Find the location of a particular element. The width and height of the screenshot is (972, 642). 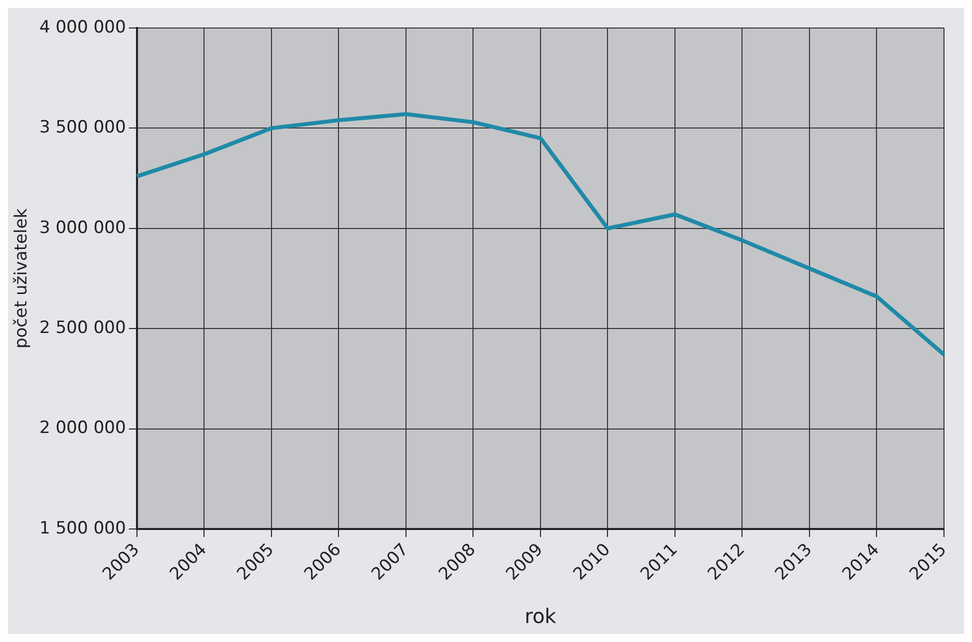

y-tick-label: 2 000 000 is located at coordinates (82, 428).